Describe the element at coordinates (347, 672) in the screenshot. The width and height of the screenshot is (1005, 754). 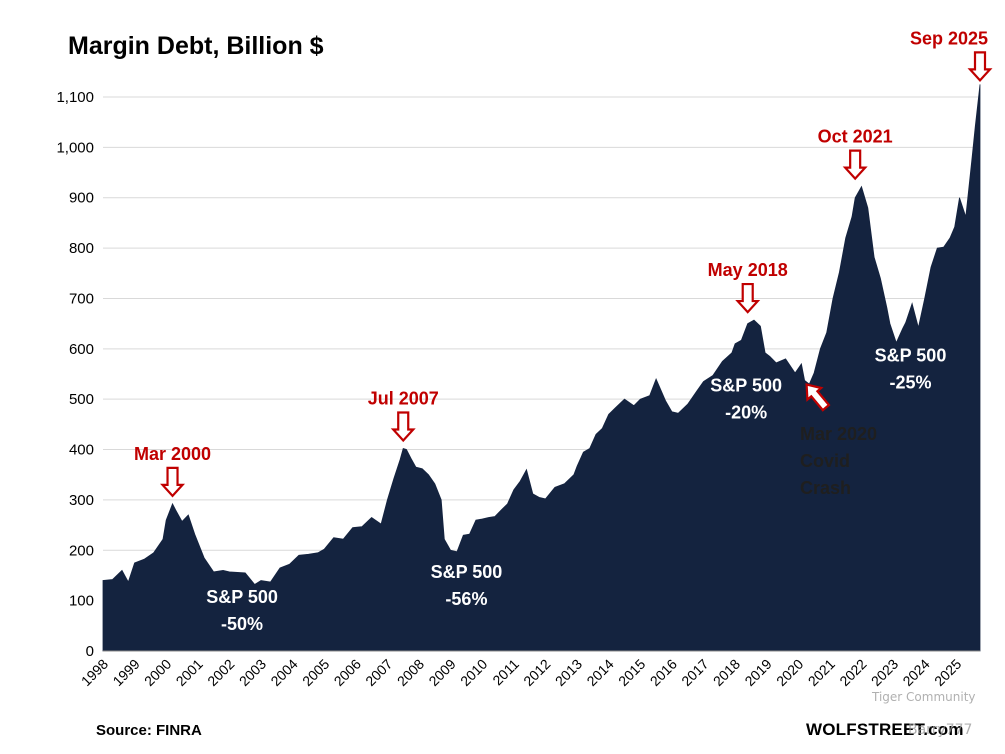
I see `x-tick-label: 2006` at that location.